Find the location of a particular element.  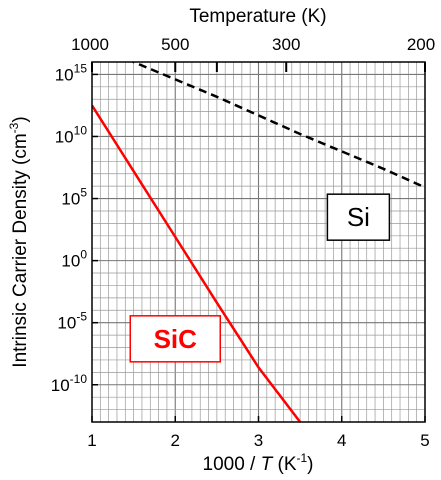

series-label-sic: SiC is located at coordinates (176, 339).